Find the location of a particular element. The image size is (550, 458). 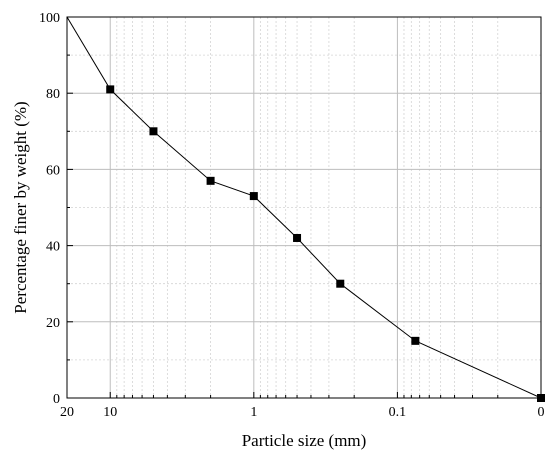

y-tick-label: 100 is located at coordinates (49, 18).